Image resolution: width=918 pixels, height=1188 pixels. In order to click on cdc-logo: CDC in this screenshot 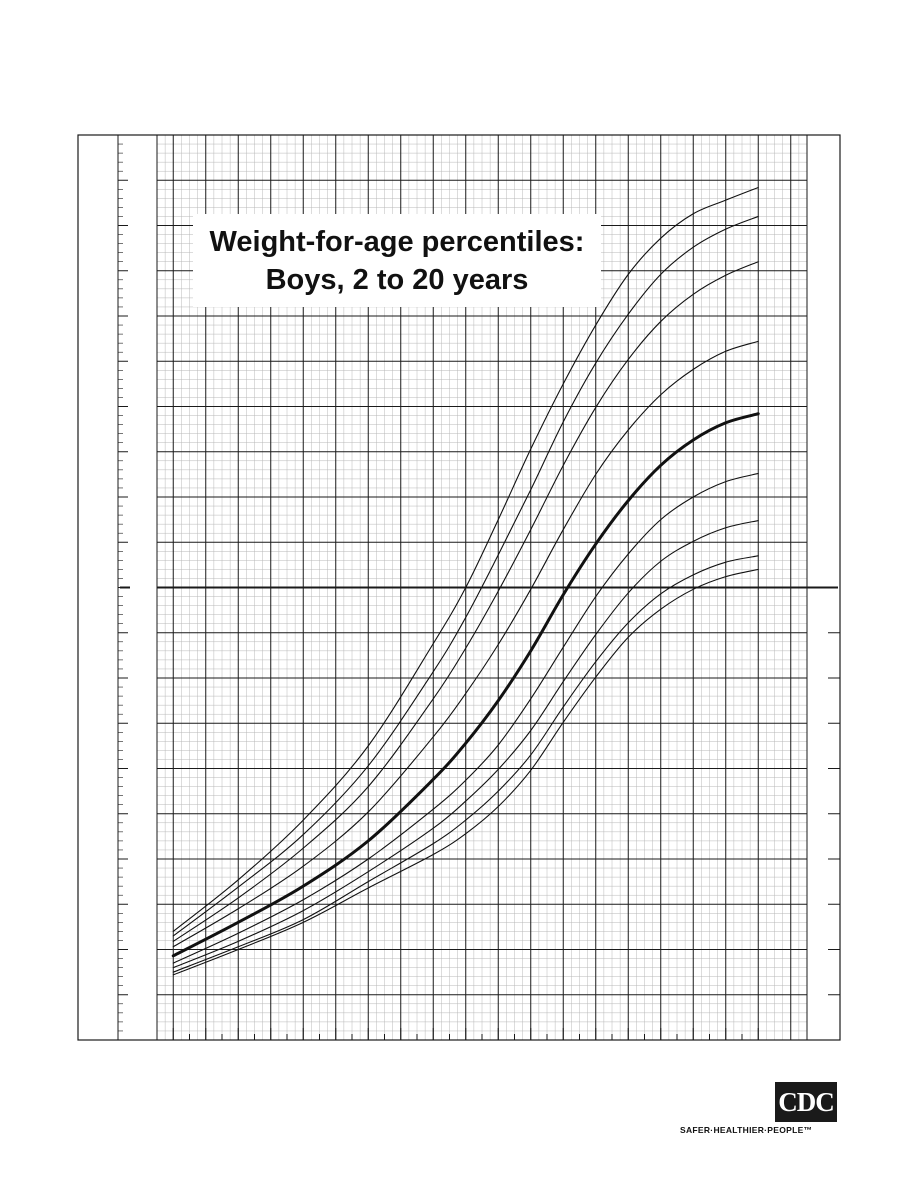, I will do `click(806, 1102)`.